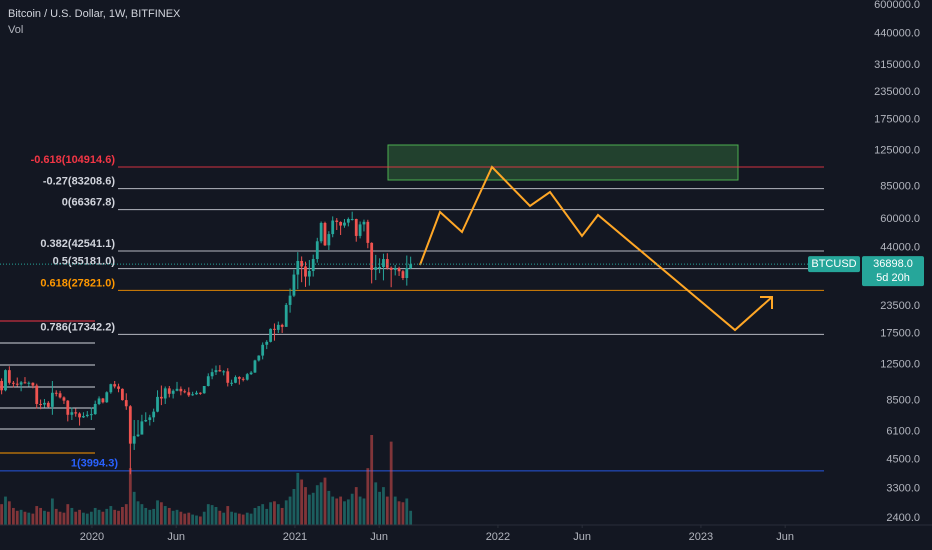  I want to click on y-tick-label: 235000.0, so click(897, 92).